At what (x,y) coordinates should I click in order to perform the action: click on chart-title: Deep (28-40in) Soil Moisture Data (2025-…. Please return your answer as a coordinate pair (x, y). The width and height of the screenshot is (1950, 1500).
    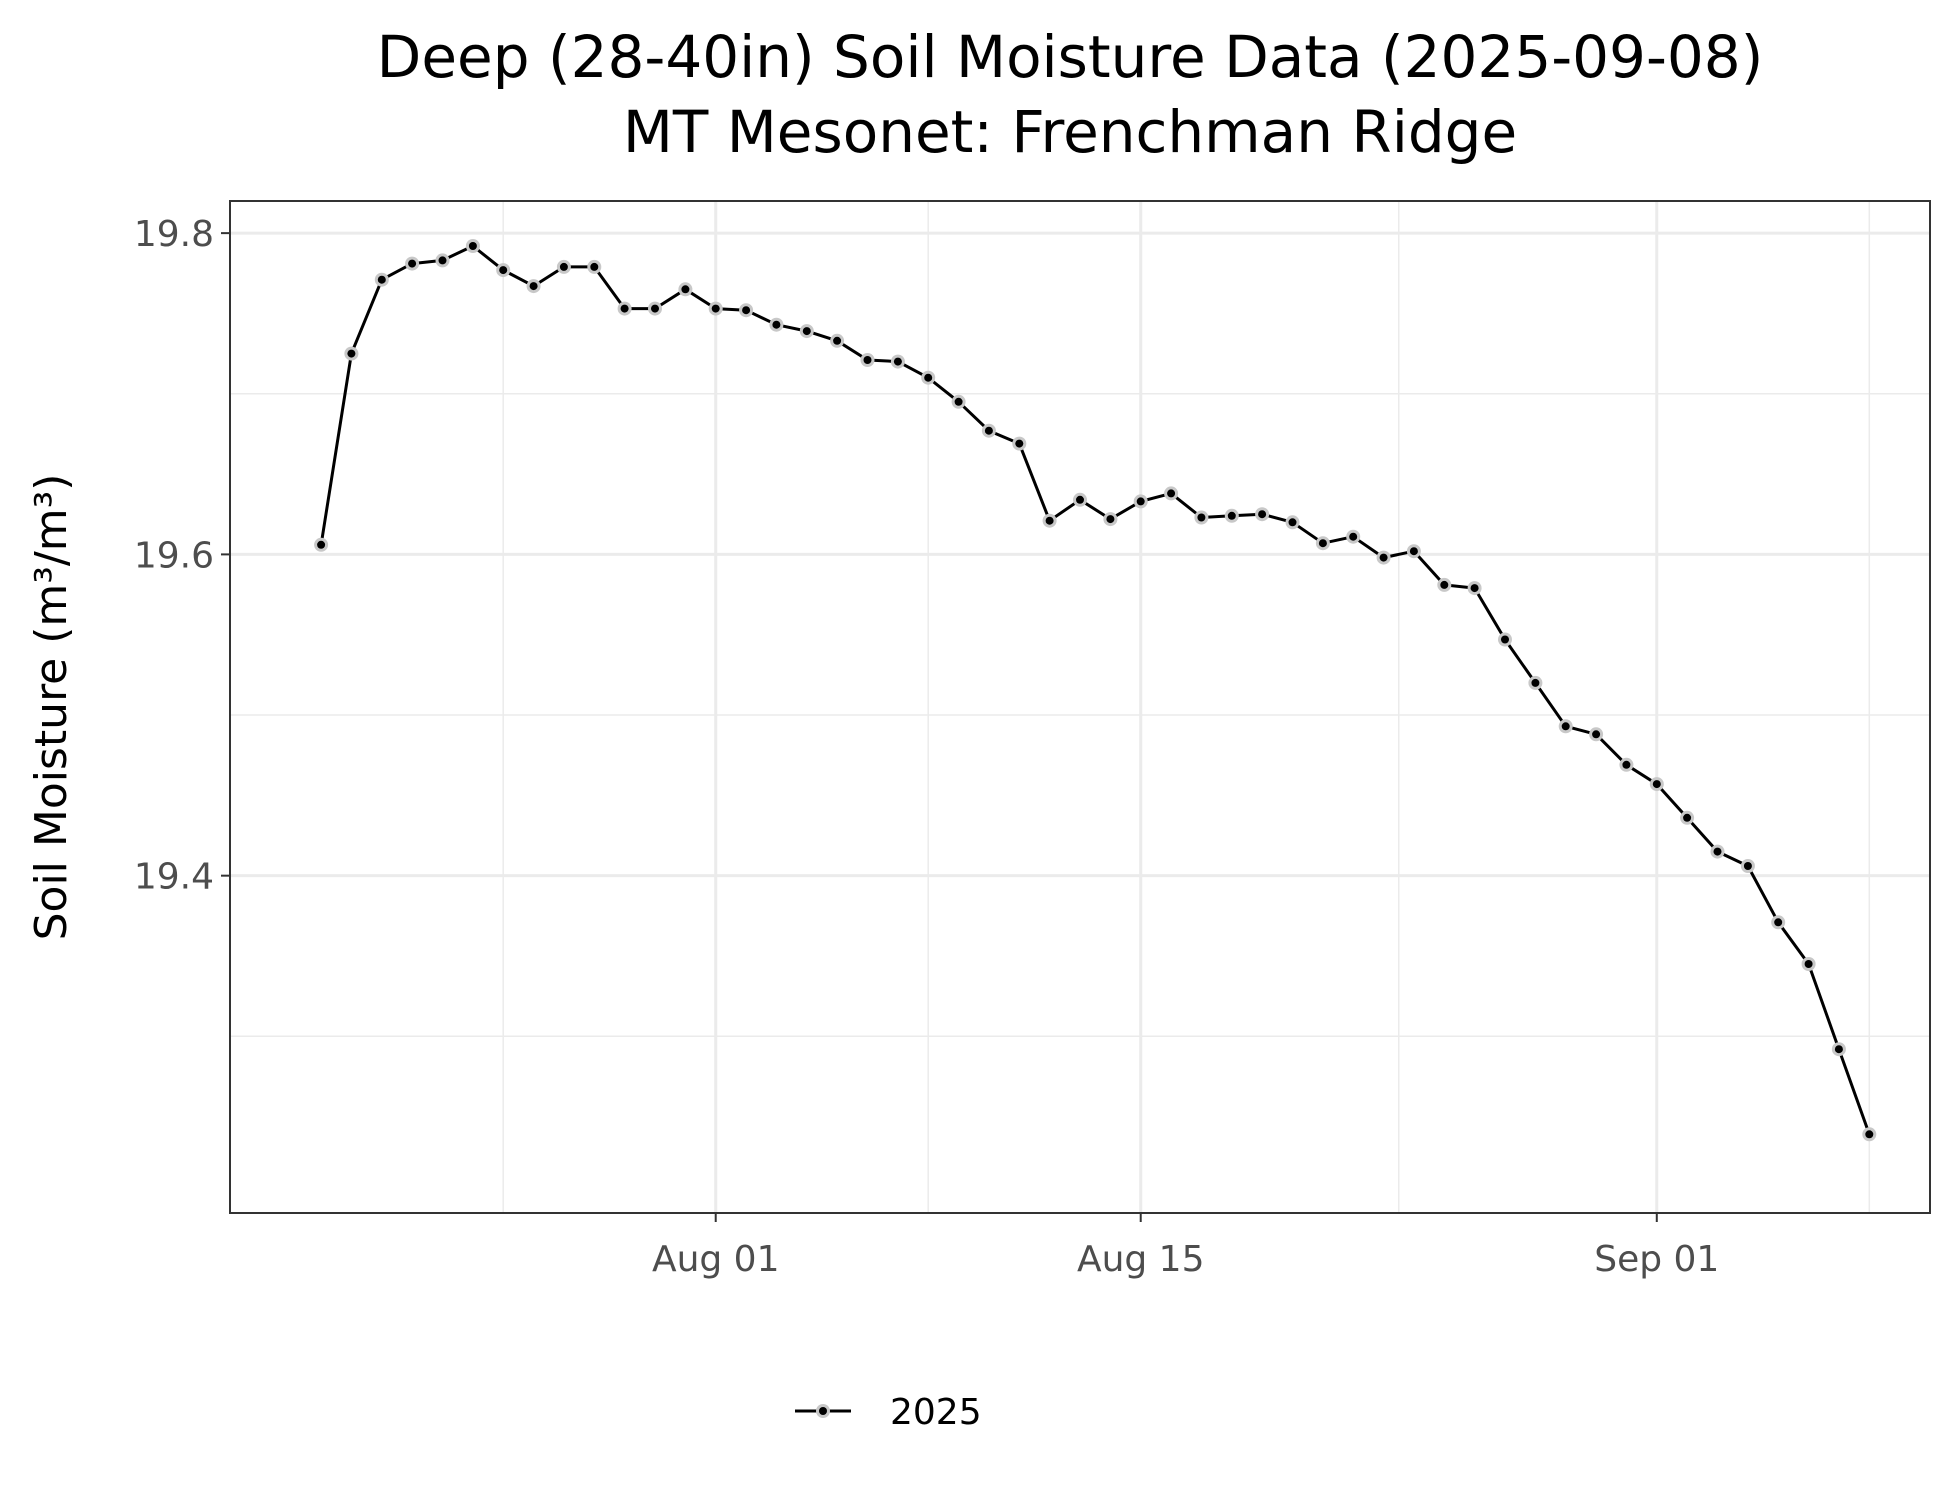
    Looking at the image, I should click on (1070, 57).